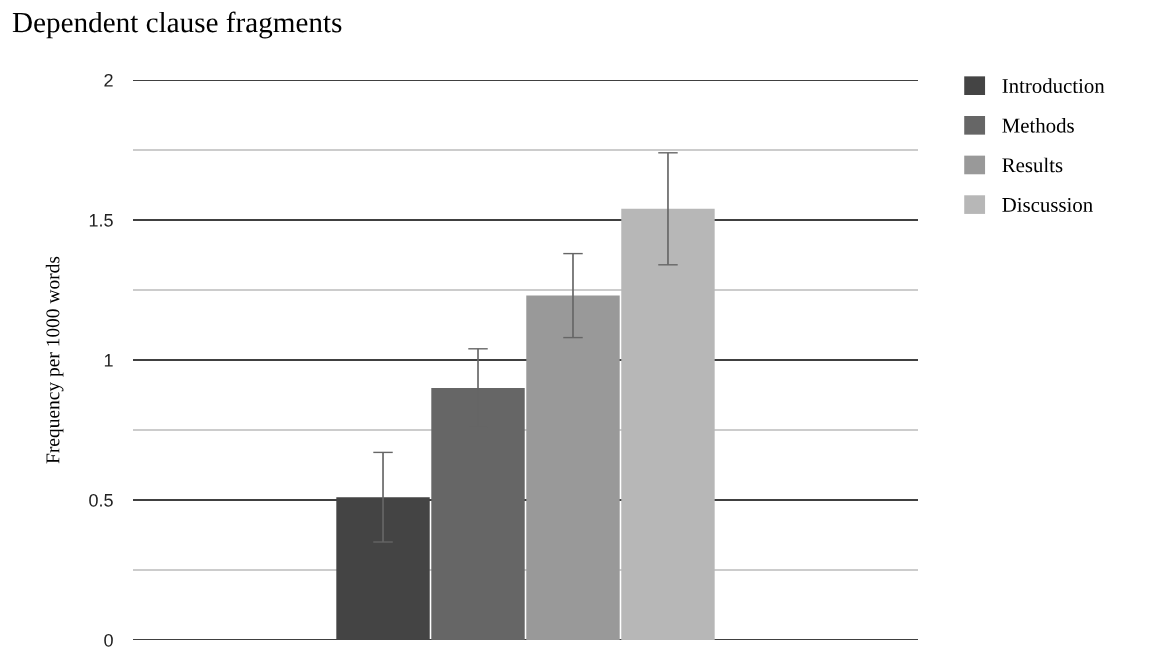 This screenshot has width=1150, height=652. I want to click on y-axis-title: Frequency per 1000 words, so click(54, 360).